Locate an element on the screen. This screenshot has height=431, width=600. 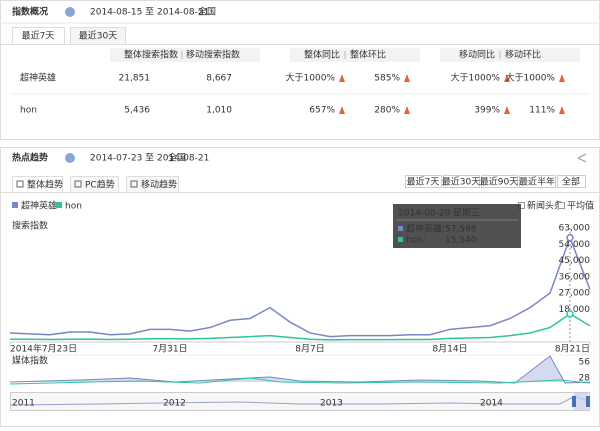
tab-label: 移动趋势 is located at coordinates (159, 185).